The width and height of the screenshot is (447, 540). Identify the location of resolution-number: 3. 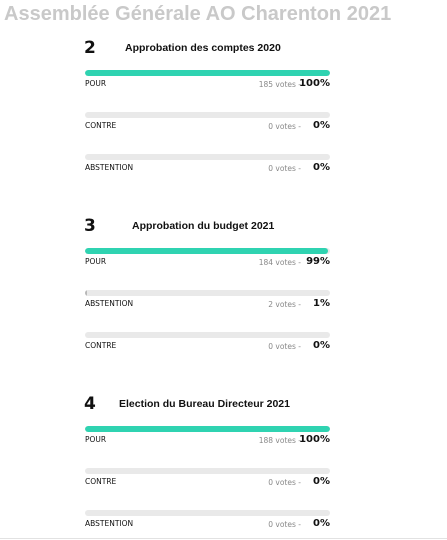
(90, 226).